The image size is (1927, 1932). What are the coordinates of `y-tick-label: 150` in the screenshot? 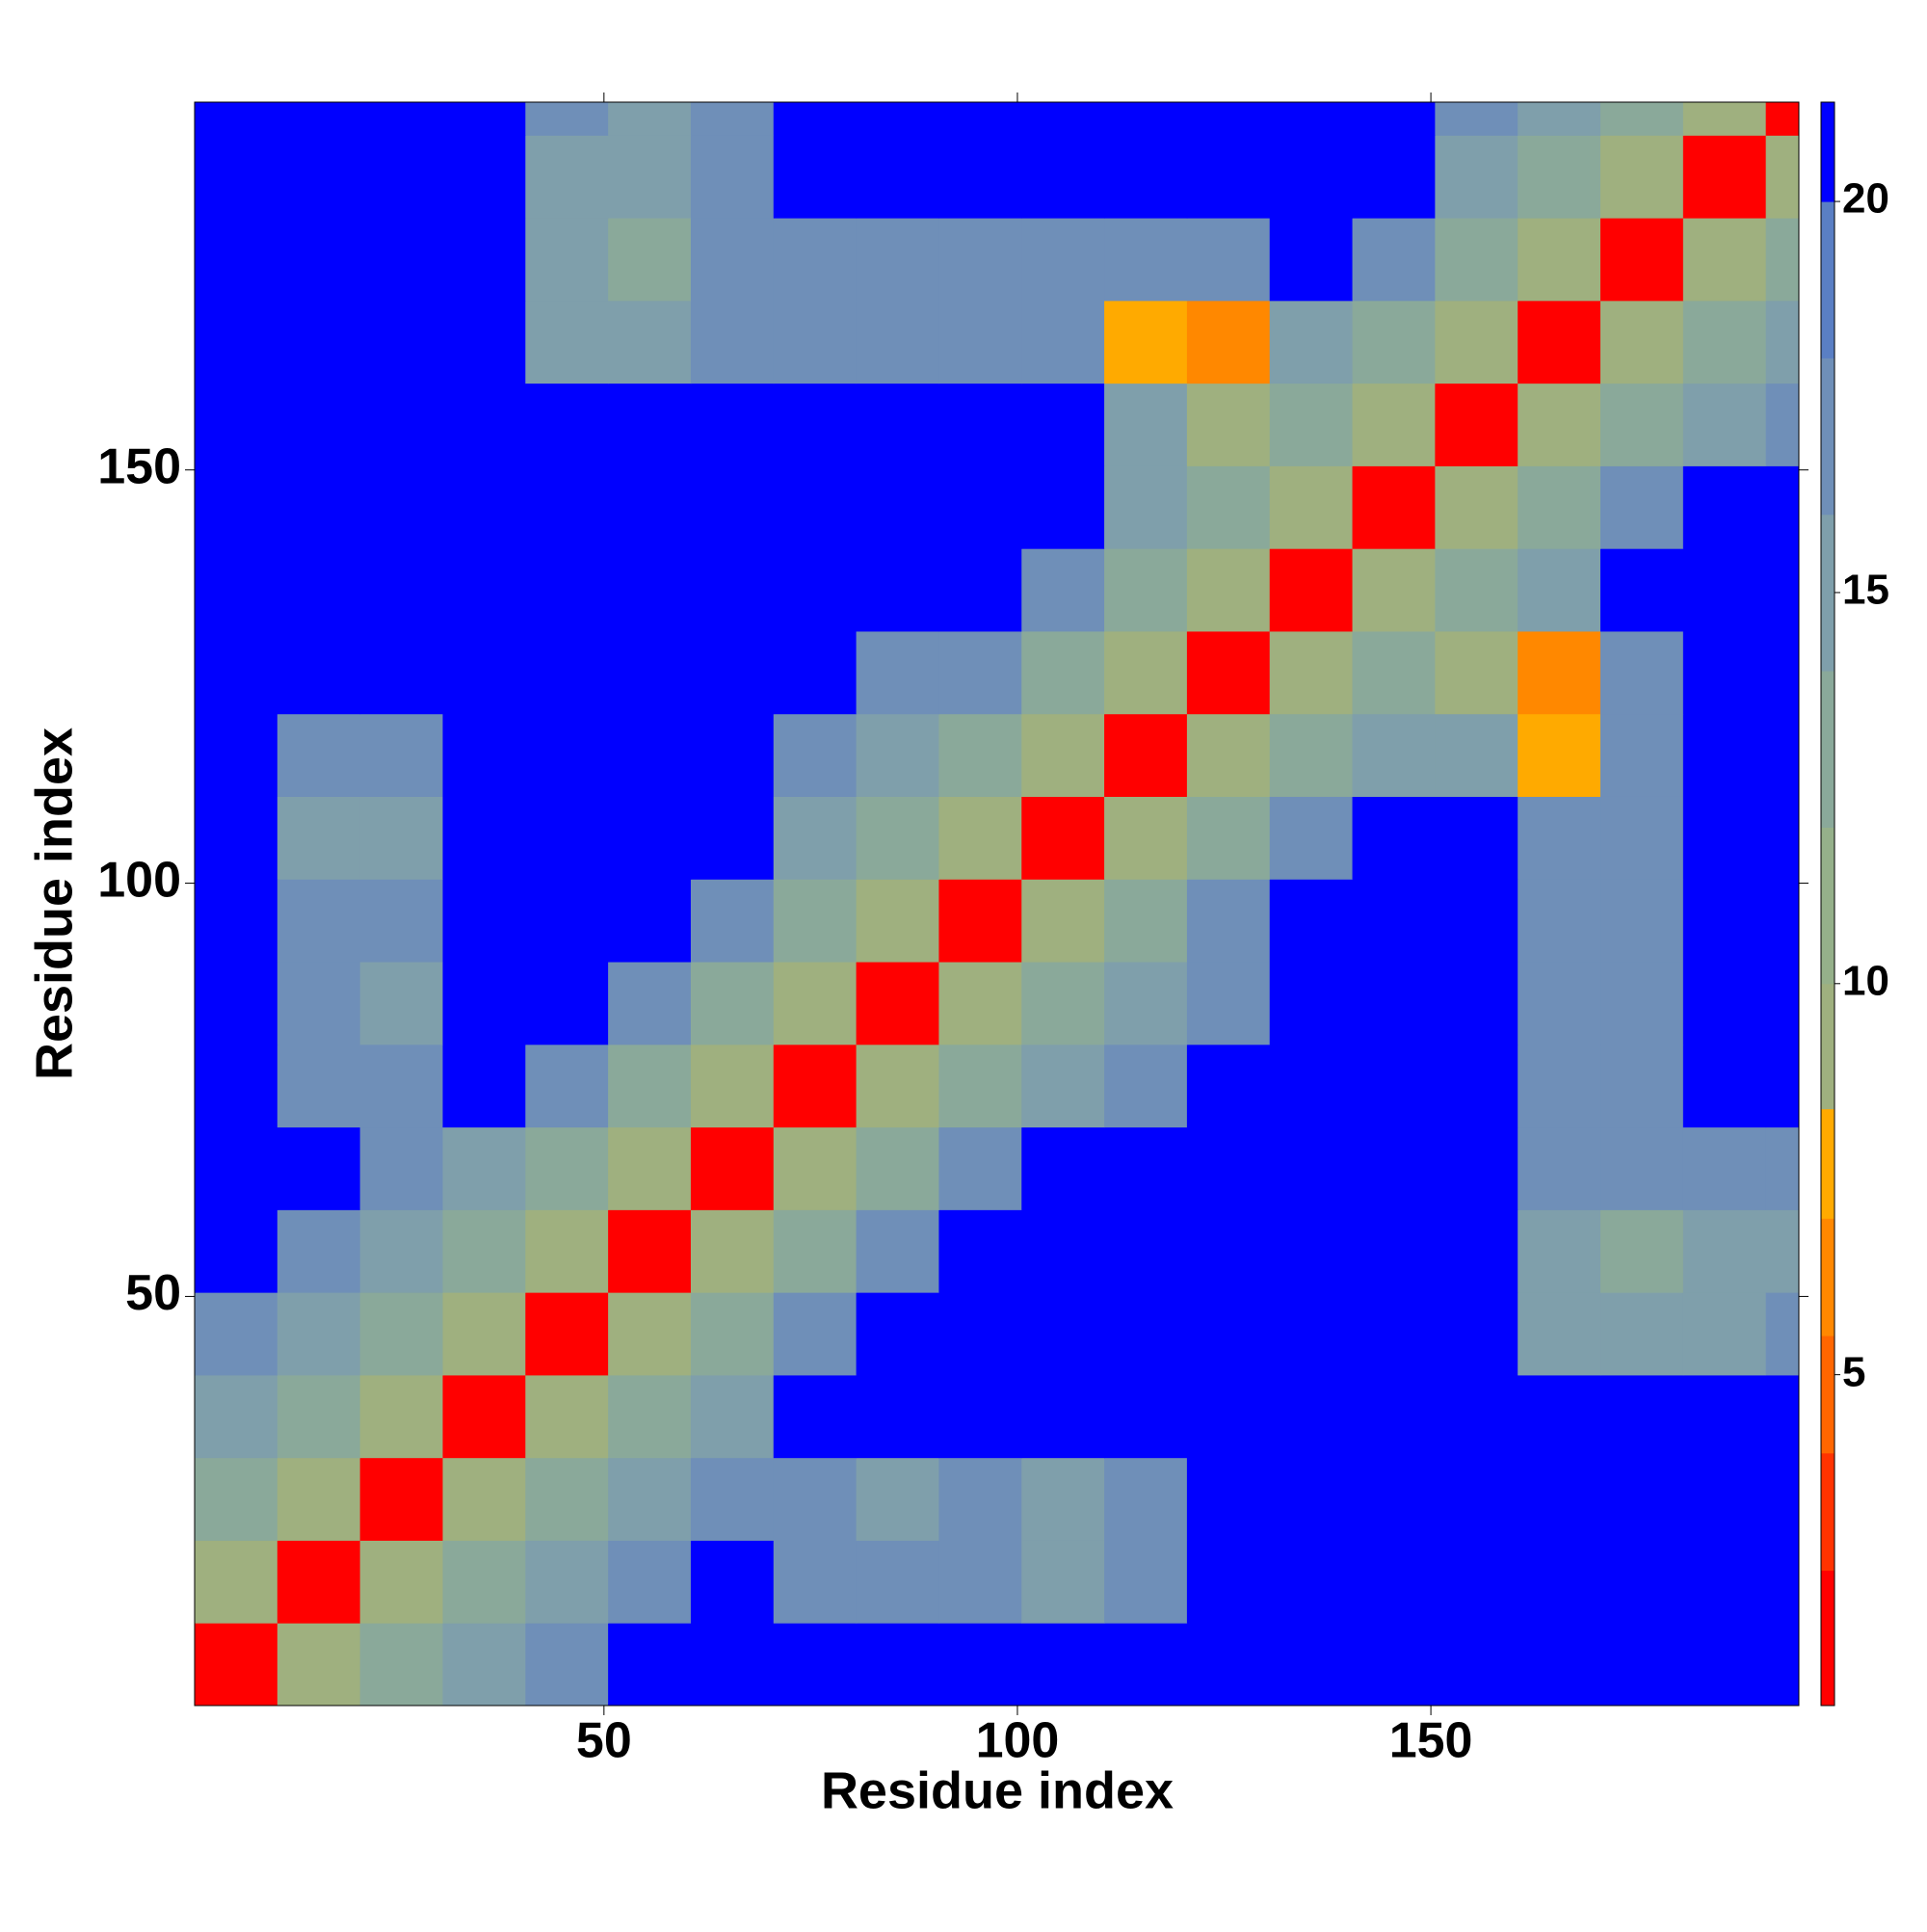 It's located at (139, 466).